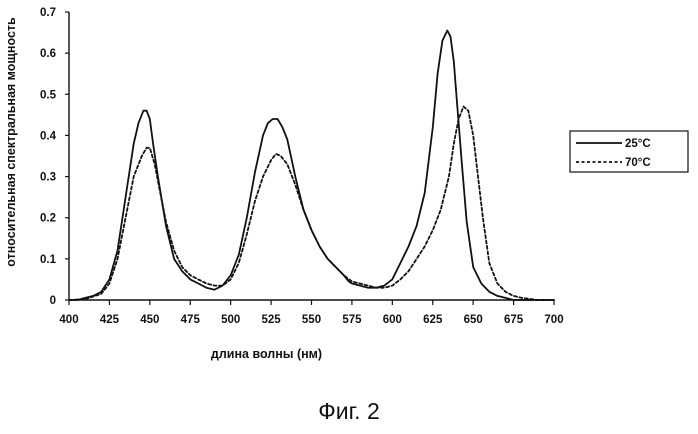 The image size is (698, 434). Describe the element at coordinates (553, 320) in the screenshot. I see `x-tick-label: 700` at that location.